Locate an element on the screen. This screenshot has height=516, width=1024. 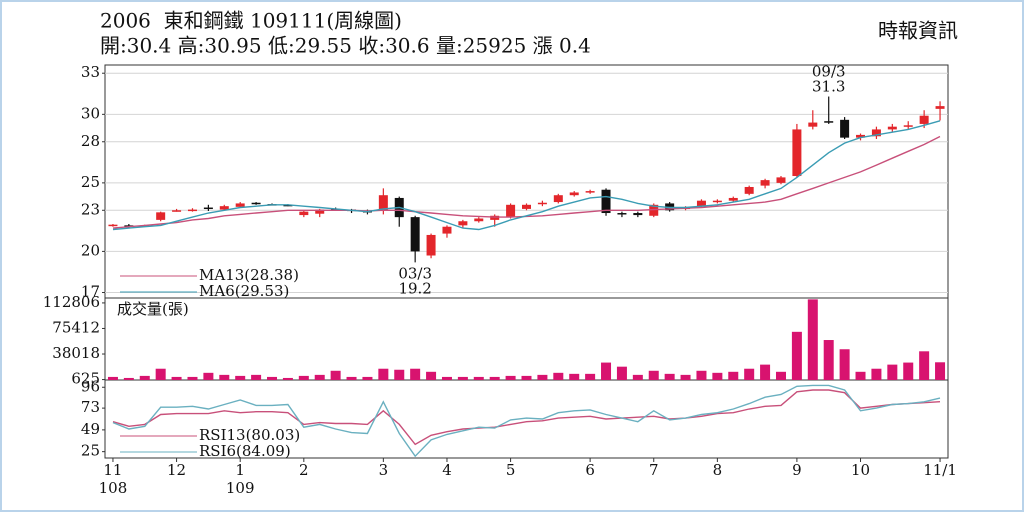
y-tick-label: 28 is located at coordinates (90, 141).